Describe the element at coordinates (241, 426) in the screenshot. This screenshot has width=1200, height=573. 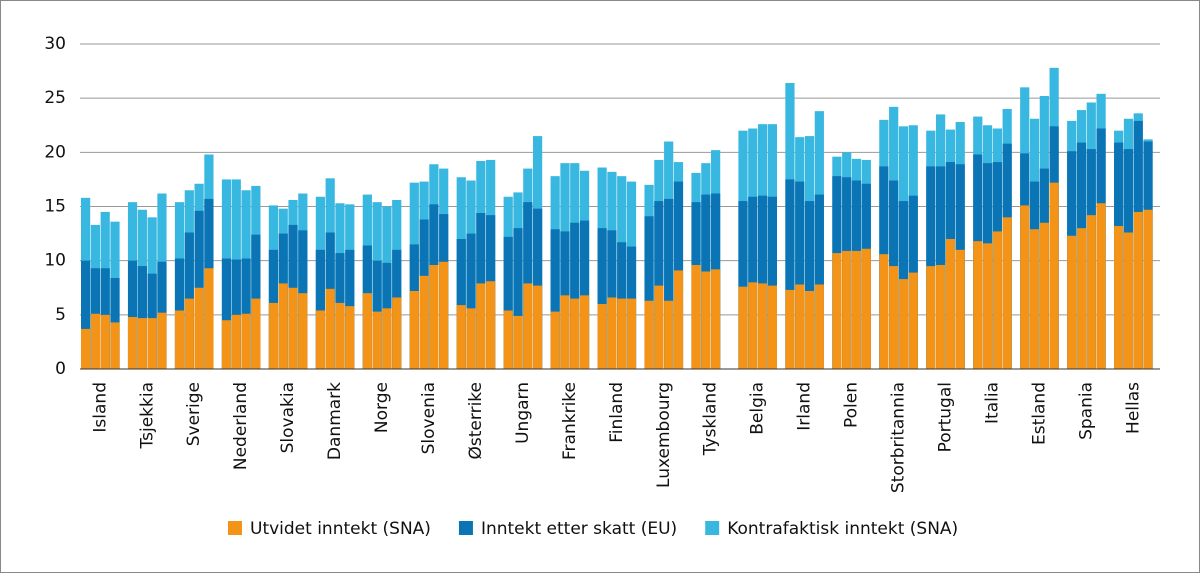
I see `x-tick-label: Nederland` at that location.